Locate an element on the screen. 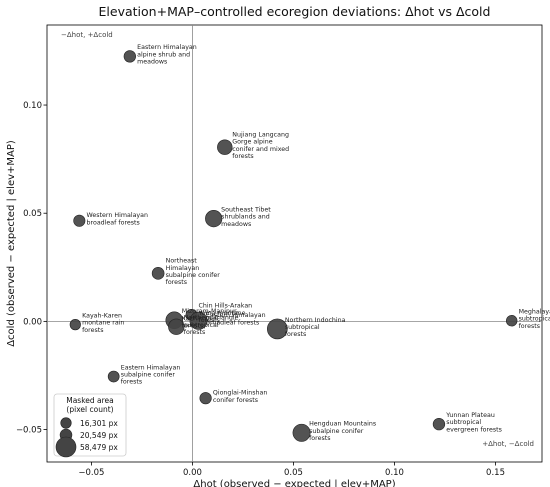 Image resolution: width=550 pixels, height=487 pixels. point-label: Northern Triangle subtropical forests is located at coordinates (211, 325).